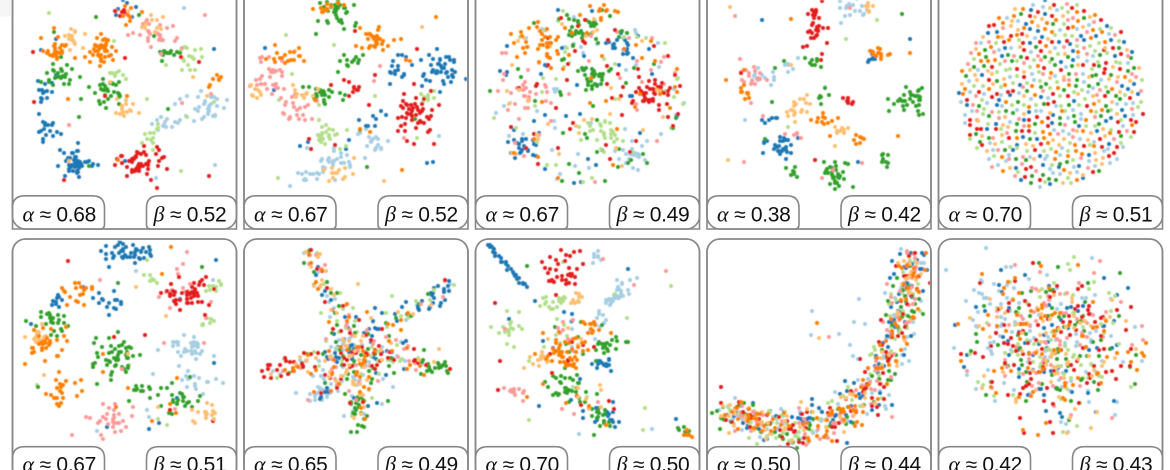  I want to click on svg-text: β ≈ 0.43, so click(1116, 461).